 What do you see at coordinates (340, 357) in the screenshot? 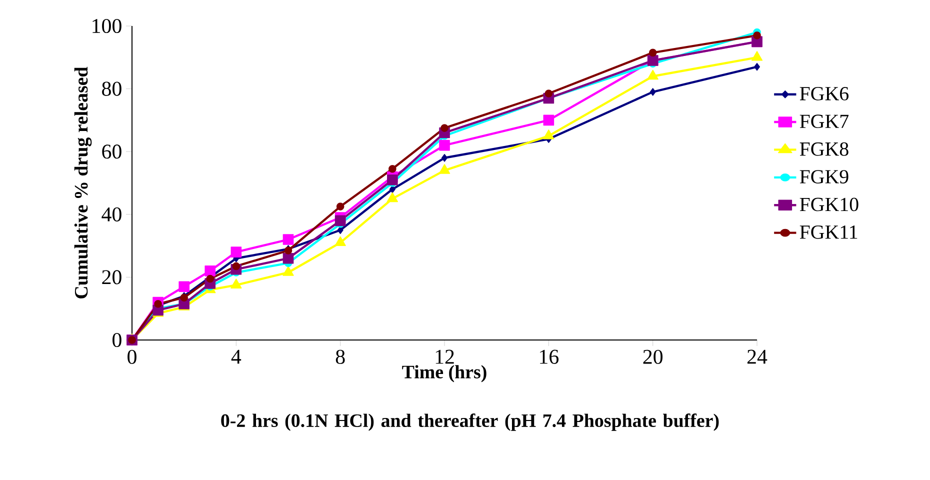
I see `x-tick-label: 8` at bounding box center [340, 357].